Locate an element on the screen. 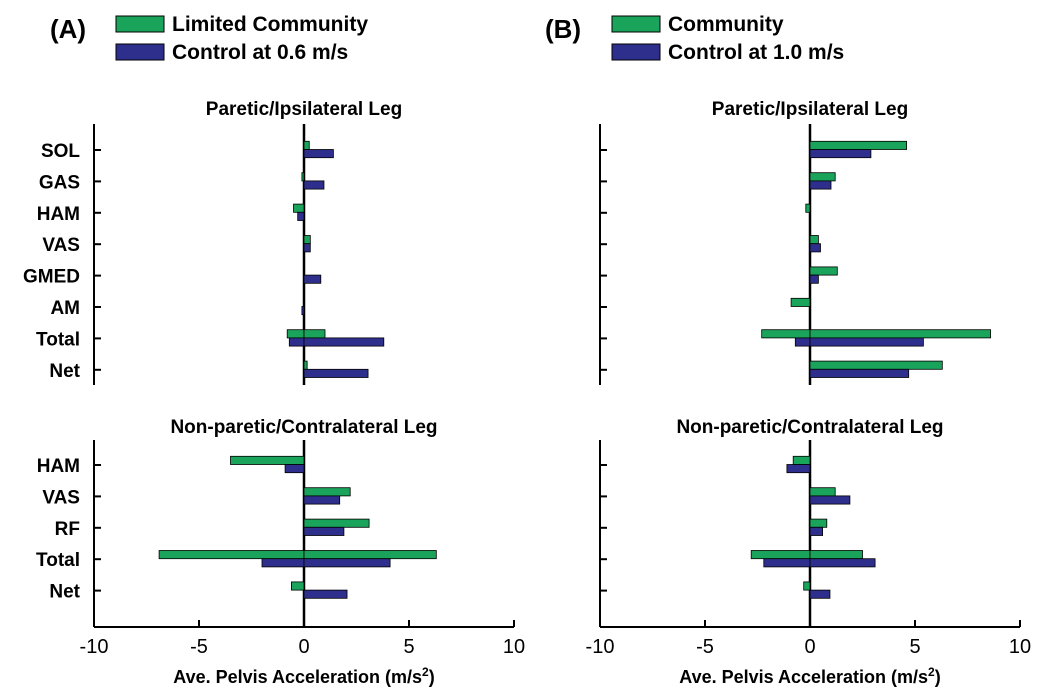  panel-label: (A) is located at coordinates (68, 29).